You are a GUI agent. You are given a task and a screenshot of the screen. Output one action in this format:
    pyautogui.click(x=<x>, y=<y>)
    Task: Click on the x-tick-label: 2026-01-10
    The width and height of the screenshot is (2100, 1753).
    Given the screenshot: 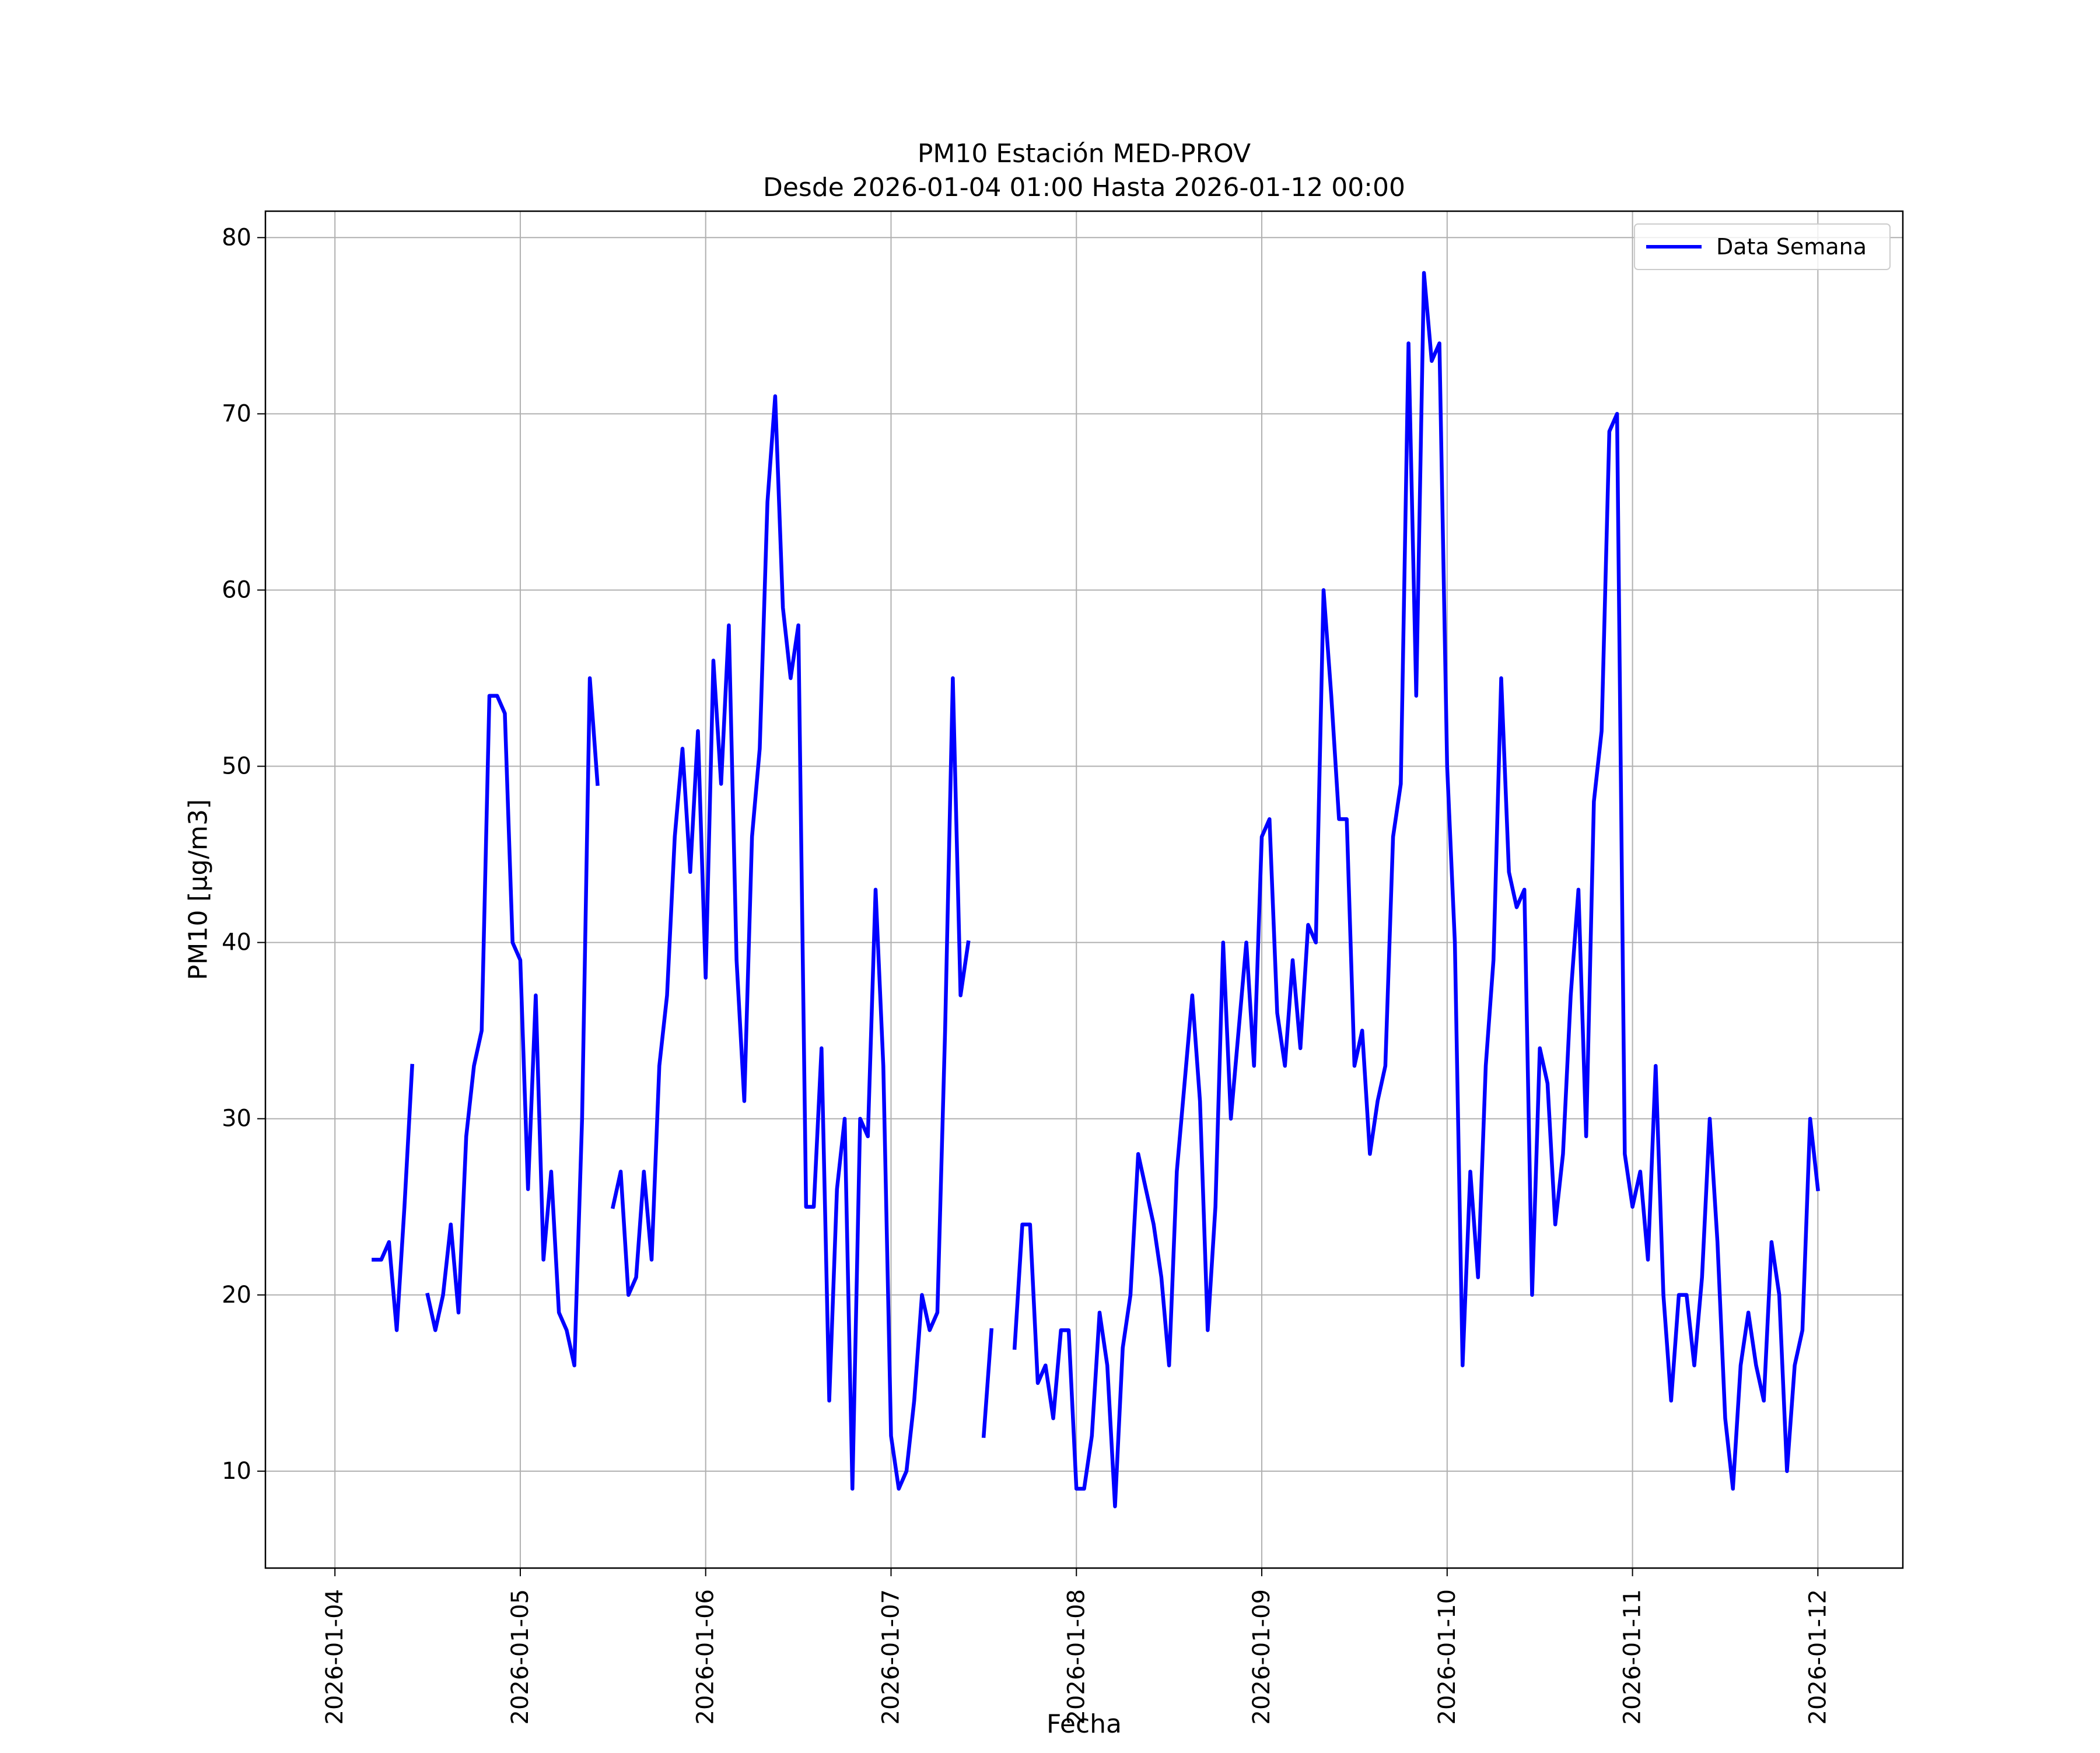 What is the action you would take?
    pyautogui.click(x=1447, y=1656)
    